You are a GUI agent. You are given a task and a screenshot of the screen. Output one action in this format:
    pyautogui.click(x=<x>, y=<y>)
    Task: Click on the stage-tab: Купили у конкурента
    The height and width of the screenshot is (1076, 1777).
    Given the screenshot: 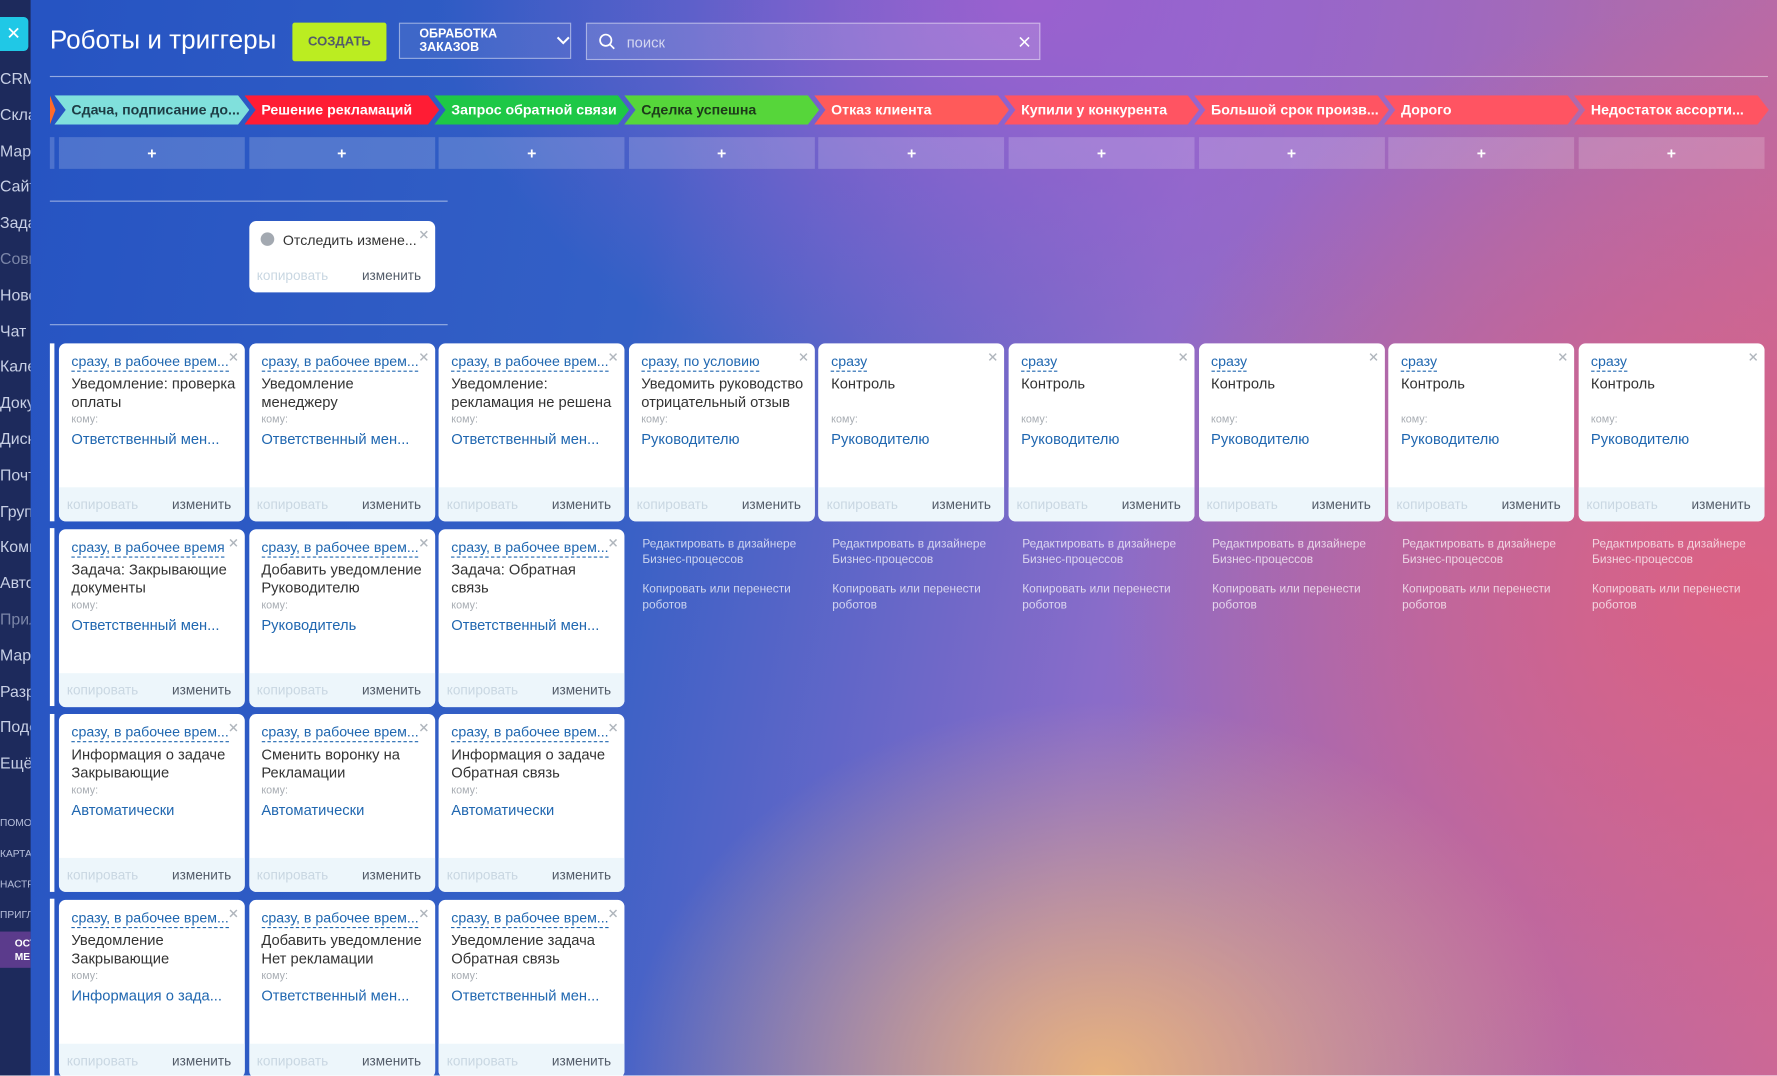 What is the action you would take?
    pyautogui.click(x=1101, y=109)
    